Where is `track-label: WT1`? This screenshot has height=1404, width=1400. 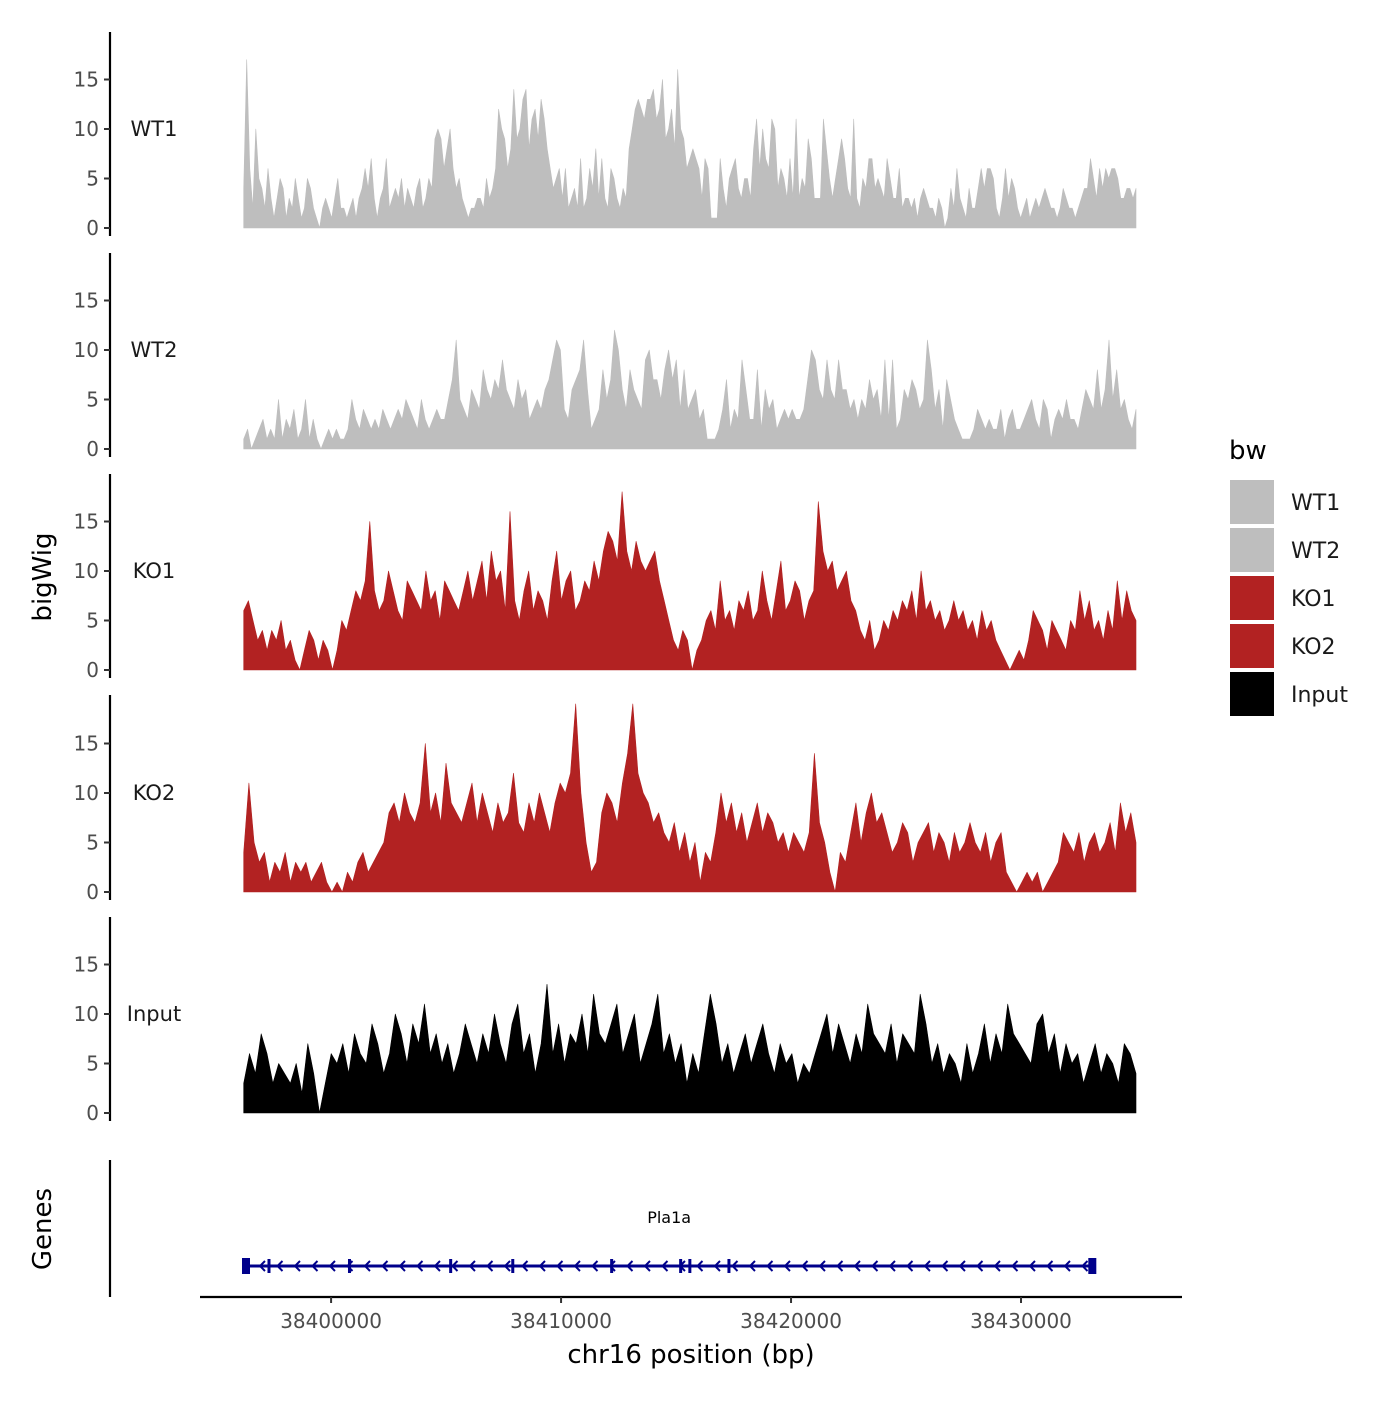
track-label: WT1 is located at coordinates (154, 129).